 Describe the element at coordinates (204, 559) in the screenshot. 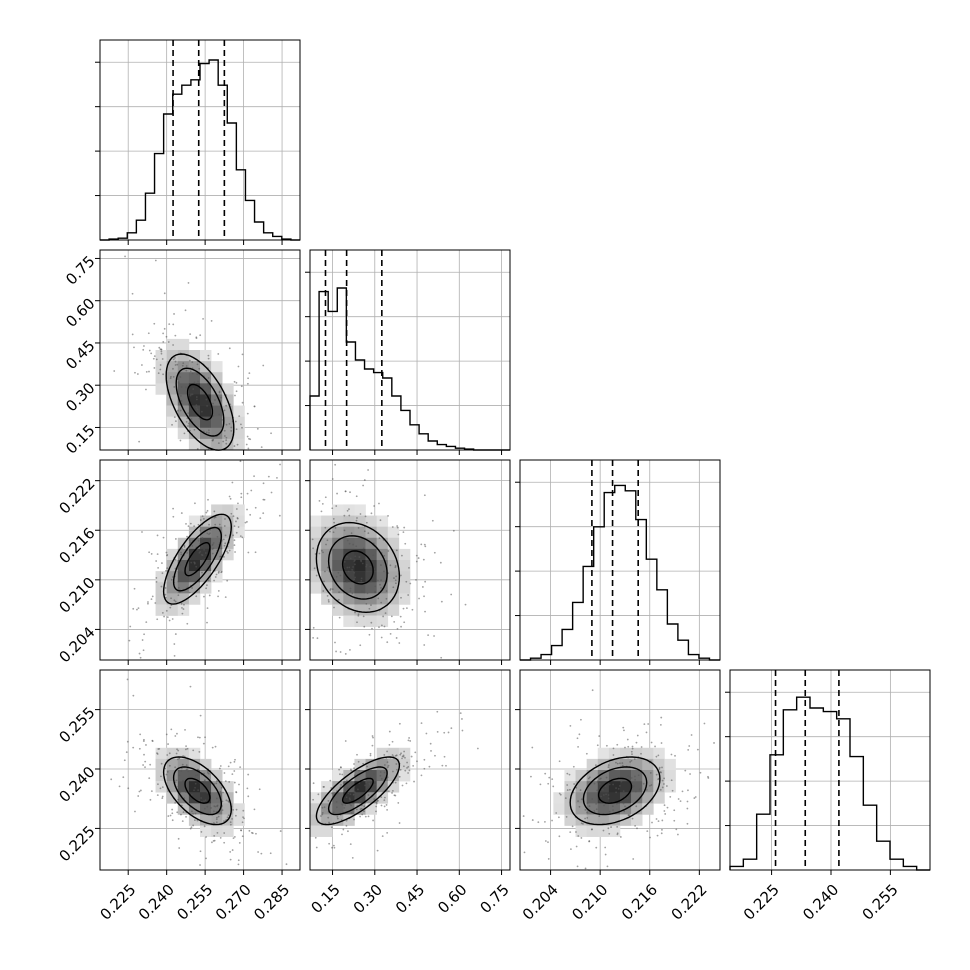

I see `sample-points` at that location.